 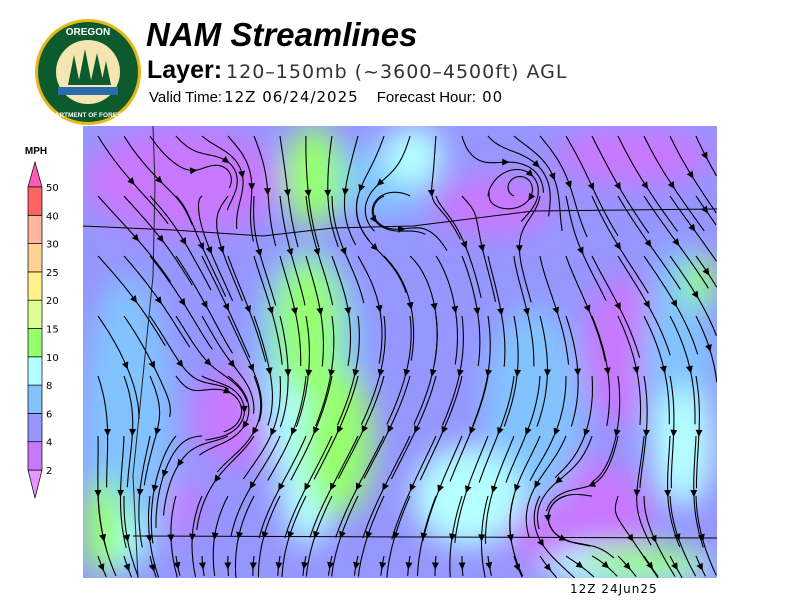 I want to click on layer-line: Layer: 120–150mb (~3600–4500ft) AGL, so click(x=357, y=70).